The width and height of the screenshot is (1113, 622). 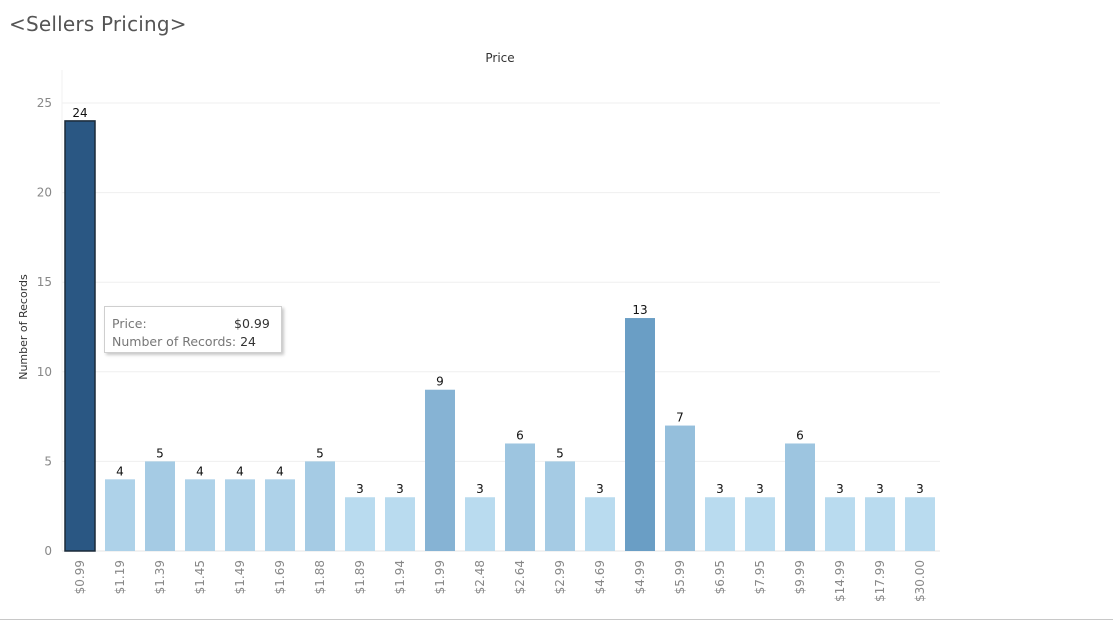 I want to click on x-tick-label: $1.69, so click(x=280, y=577).